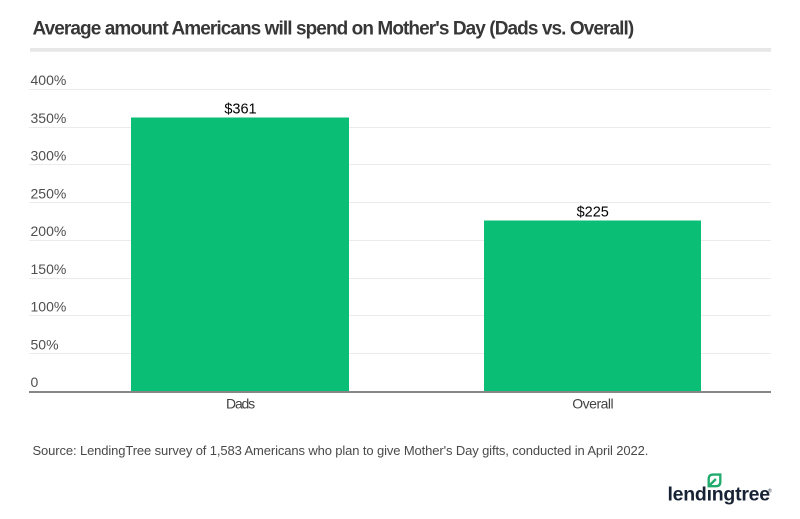 The width and height of the screenshot is (800, 519). What do you see at coordinates (240, 404) in the screenshot?
I see `svg-text: Dads` at bounding box center [240, 404].